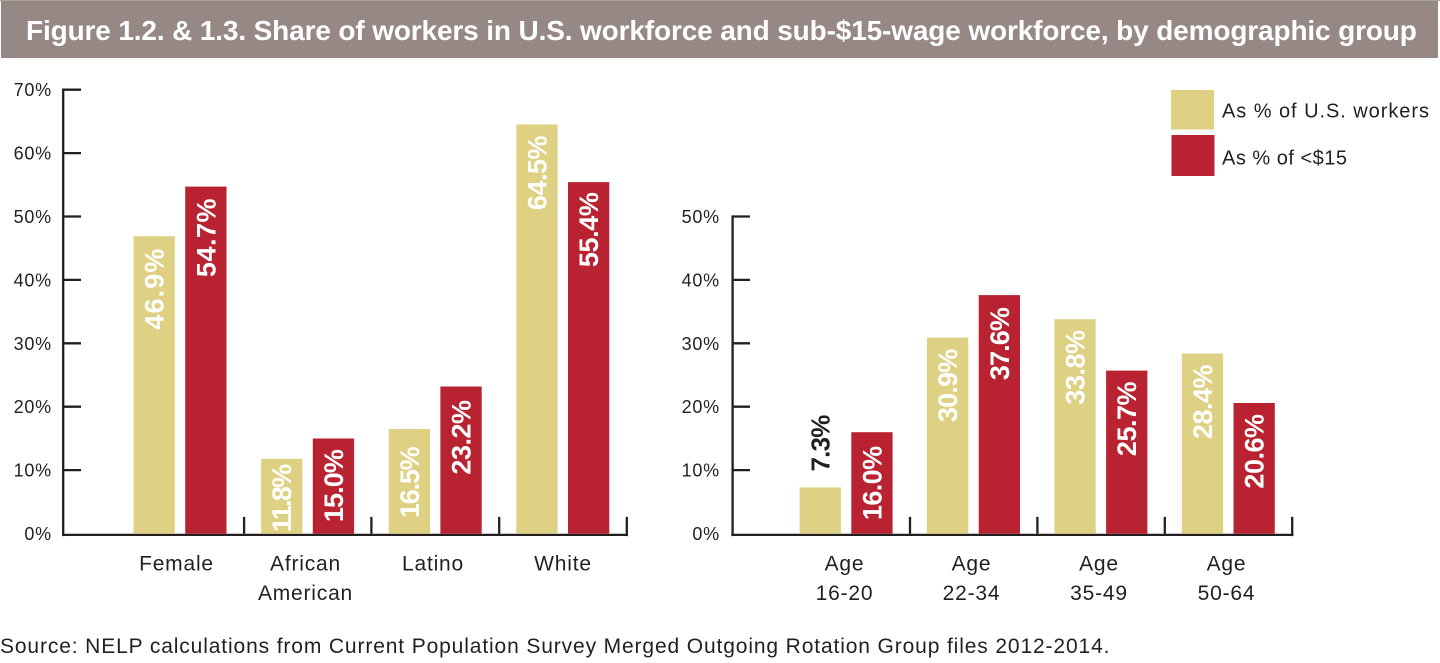 Image resolution: width=1440 pixels, height=663 pixels. I want to click on svg-text: 25.7%, so click(1127, 419).